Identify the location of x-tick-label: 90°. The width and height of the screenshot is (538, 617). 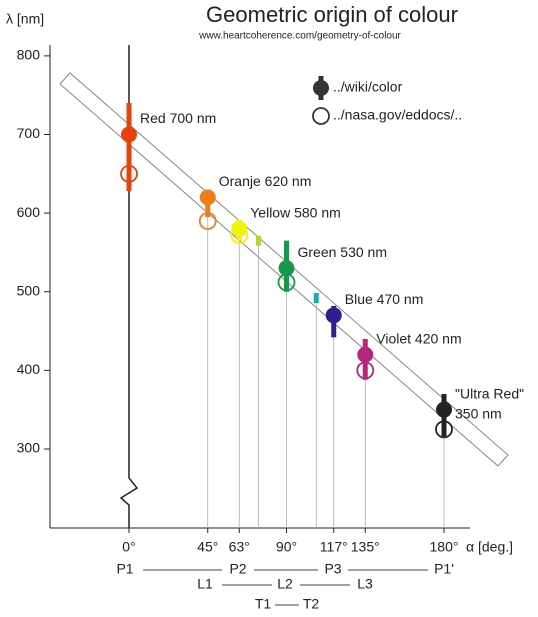
(286, 547).